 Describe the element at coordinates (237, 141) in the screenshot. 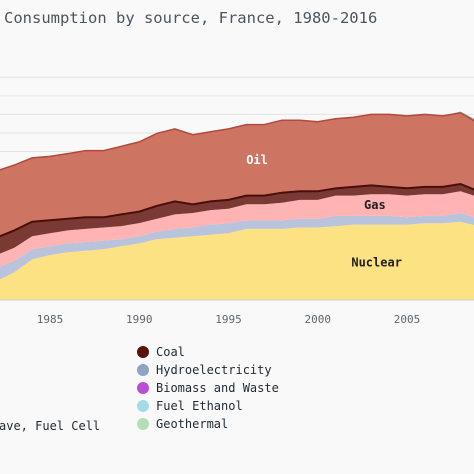

I see `line-oil` at that location.